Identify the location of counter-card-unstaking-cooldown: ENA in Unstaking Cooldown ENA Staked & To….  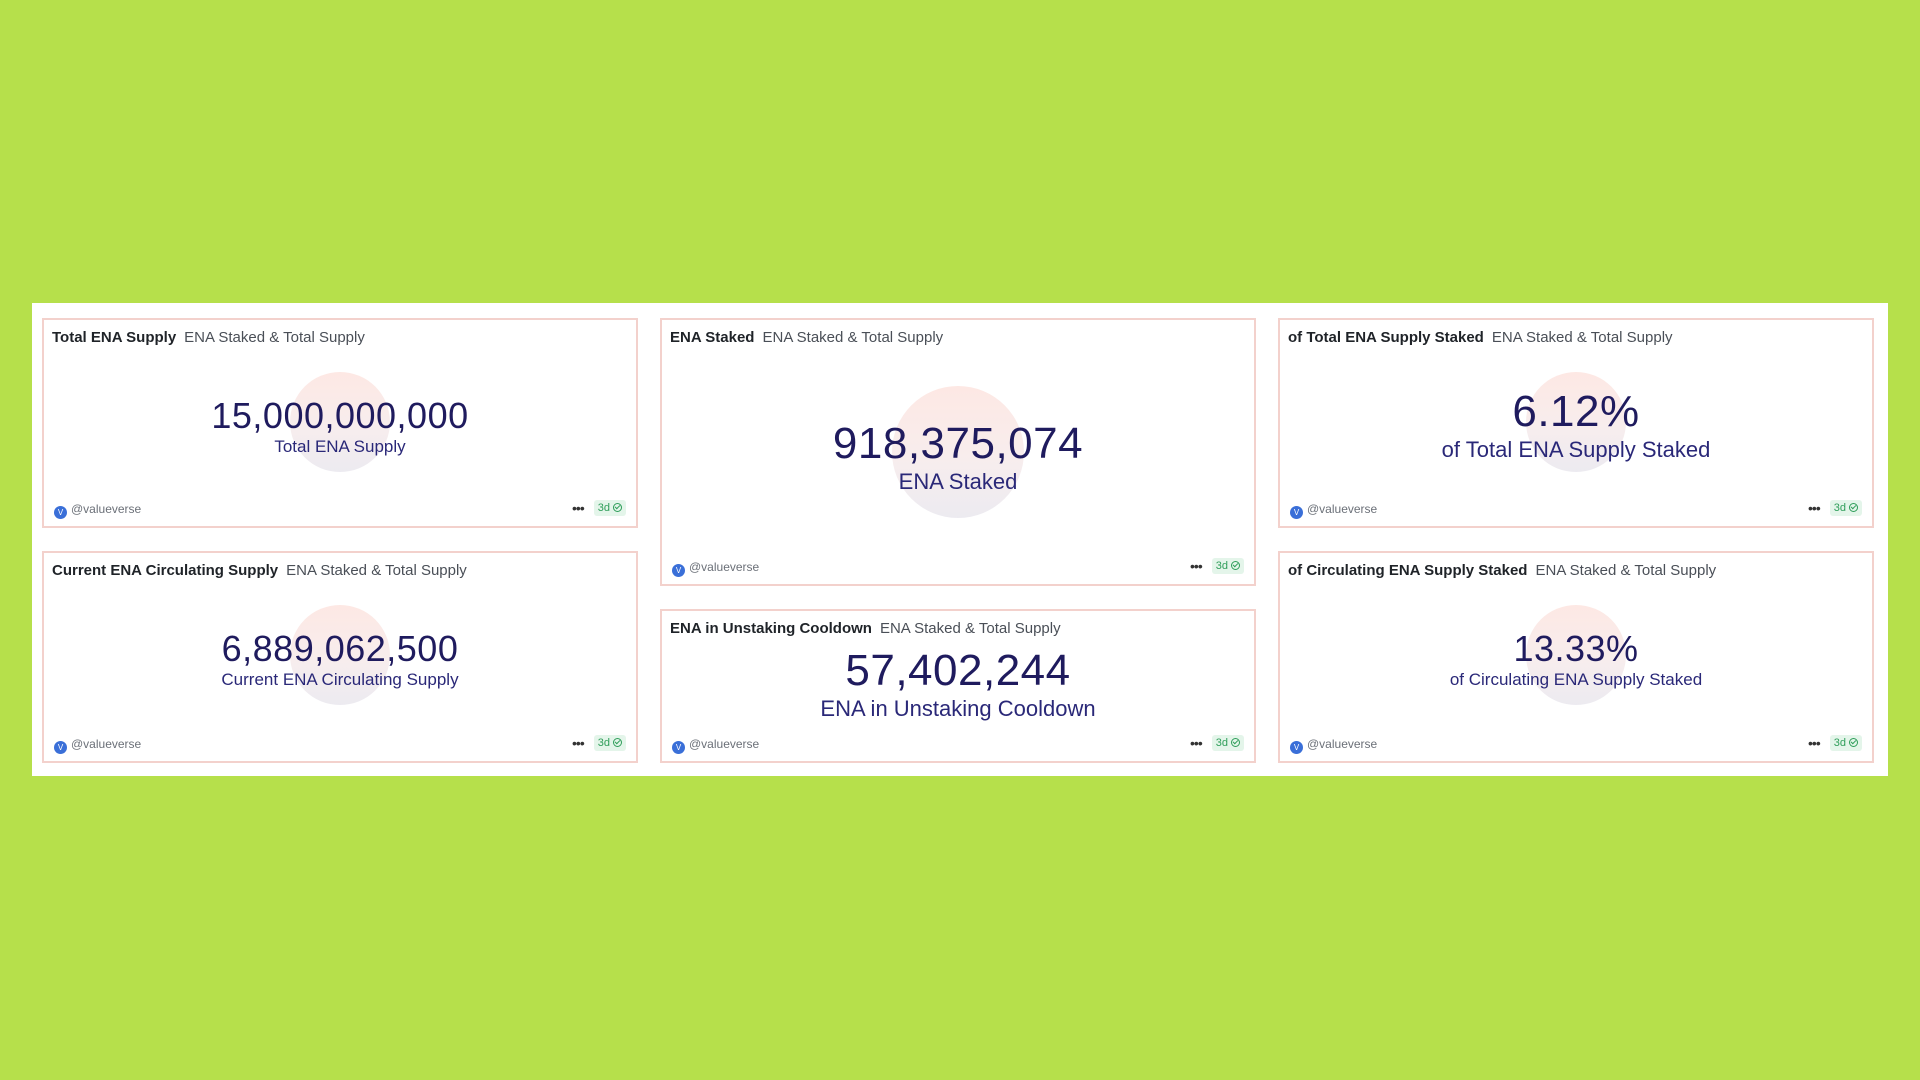
(958, 686).